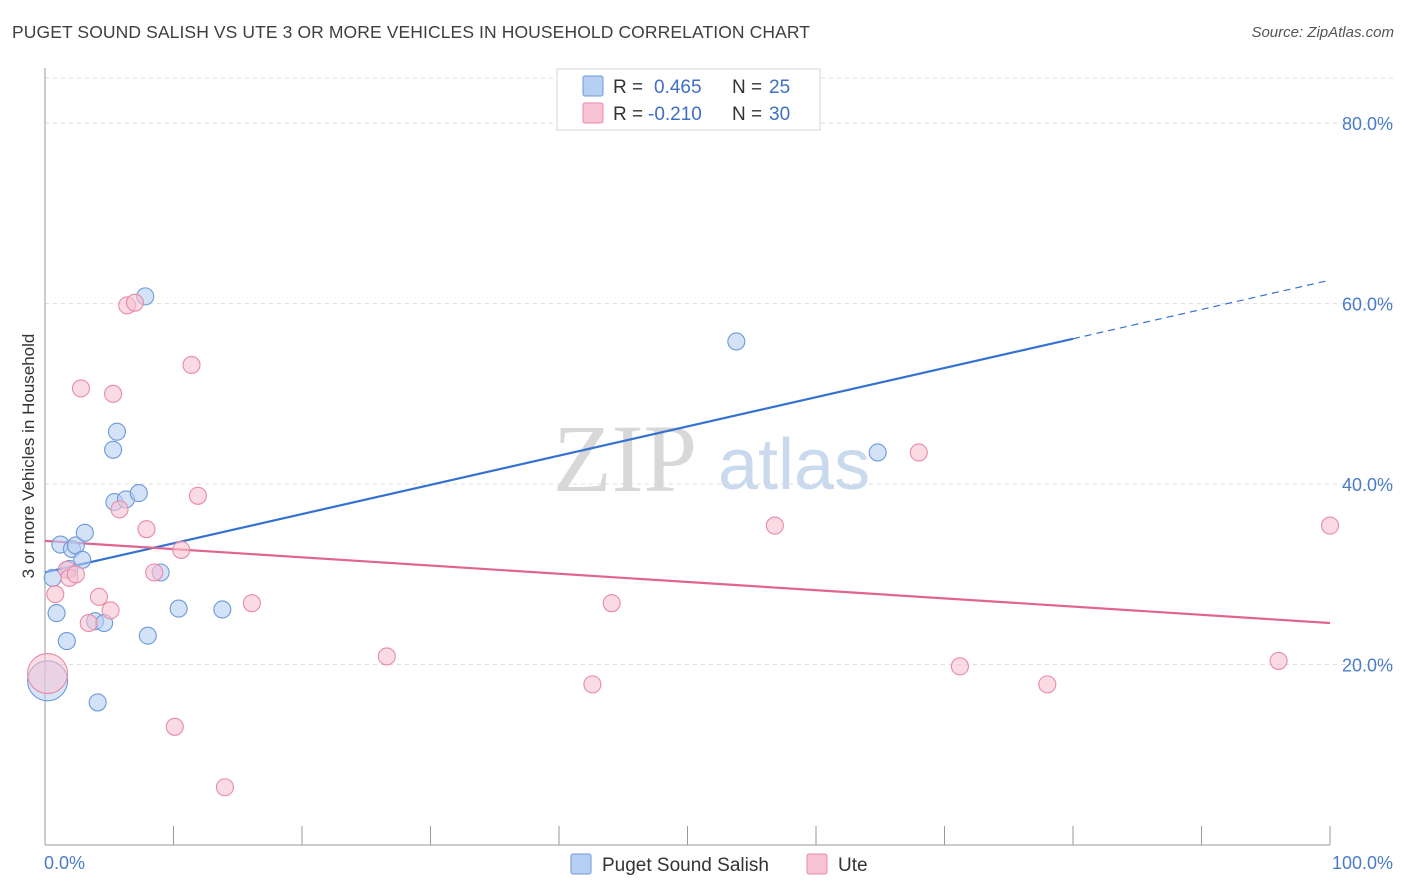 The width and height of the screenshot is (1406, 892). I want to click on watermark-zip: ZIP, so click(625, 458).